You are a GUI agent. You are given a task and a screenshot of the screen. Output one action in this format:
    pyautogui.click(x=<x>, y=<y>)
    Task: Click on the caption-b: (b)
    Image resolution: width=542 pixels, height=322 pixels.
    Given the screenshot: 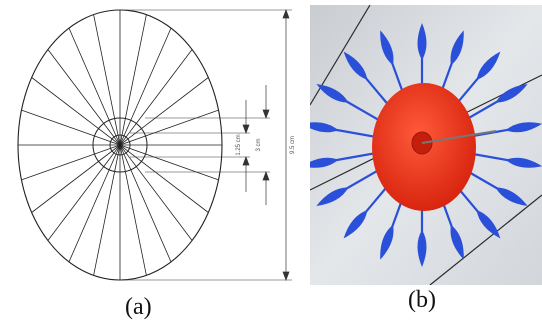 What is the action you would take?
    pyautogui.click(x=422, y=300)
    